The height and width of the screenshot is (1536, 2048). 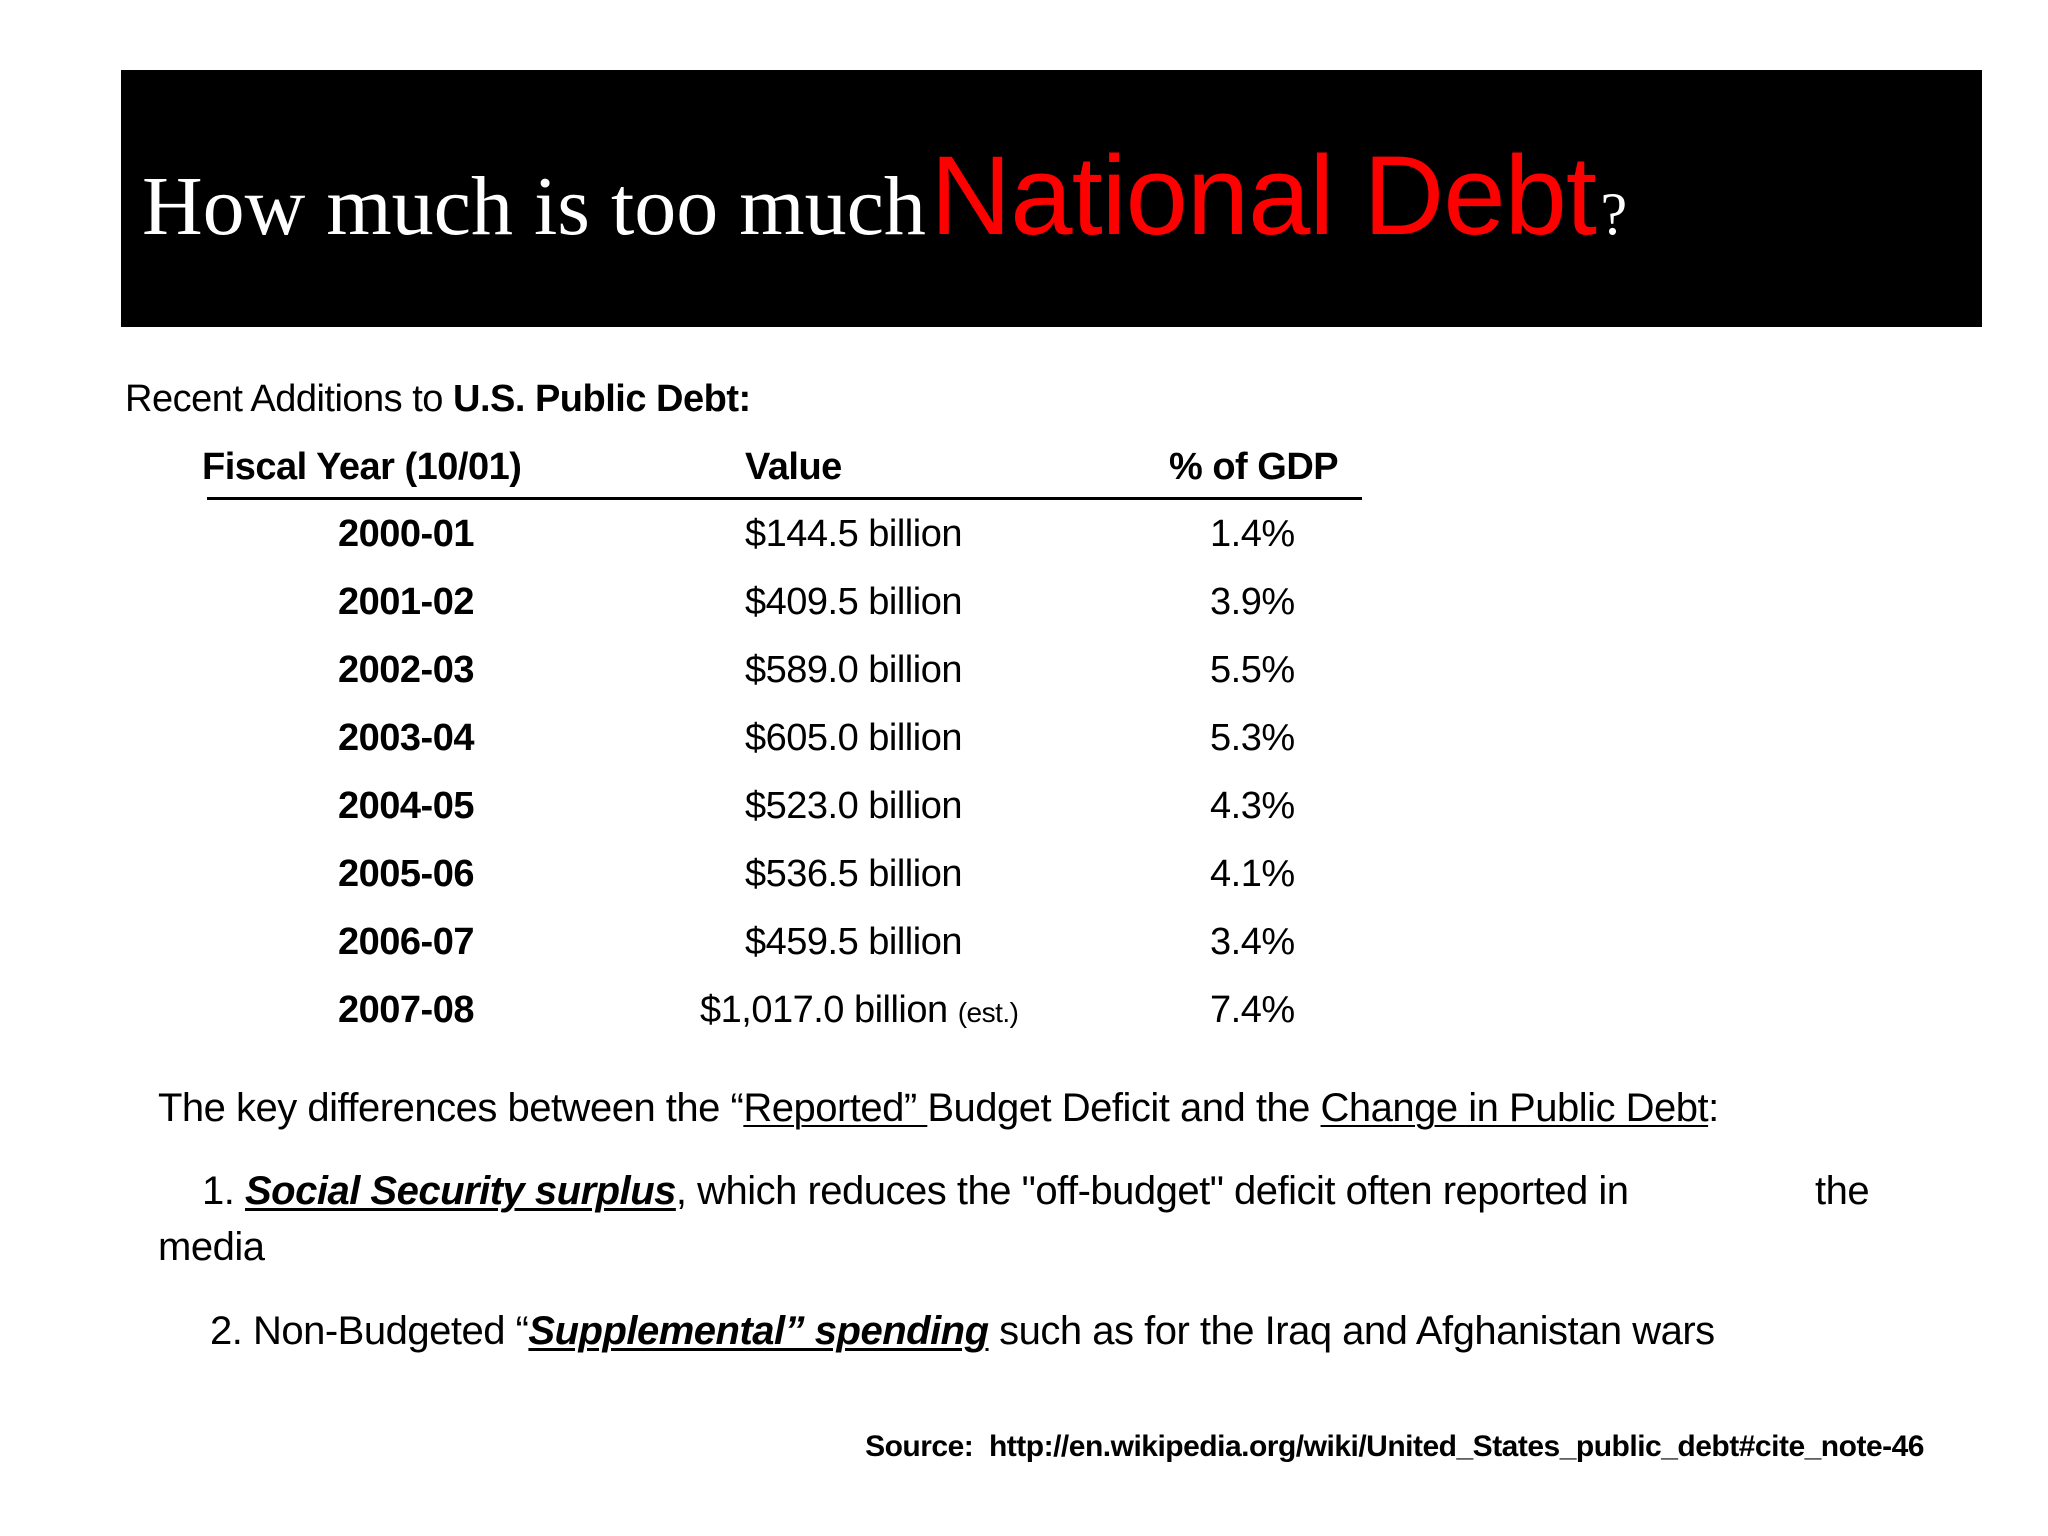 What do you see at coordinates (1252, 534) in the screenshot?
I see `row-gdp: 1.4%` at bounding box center [1252, 534].